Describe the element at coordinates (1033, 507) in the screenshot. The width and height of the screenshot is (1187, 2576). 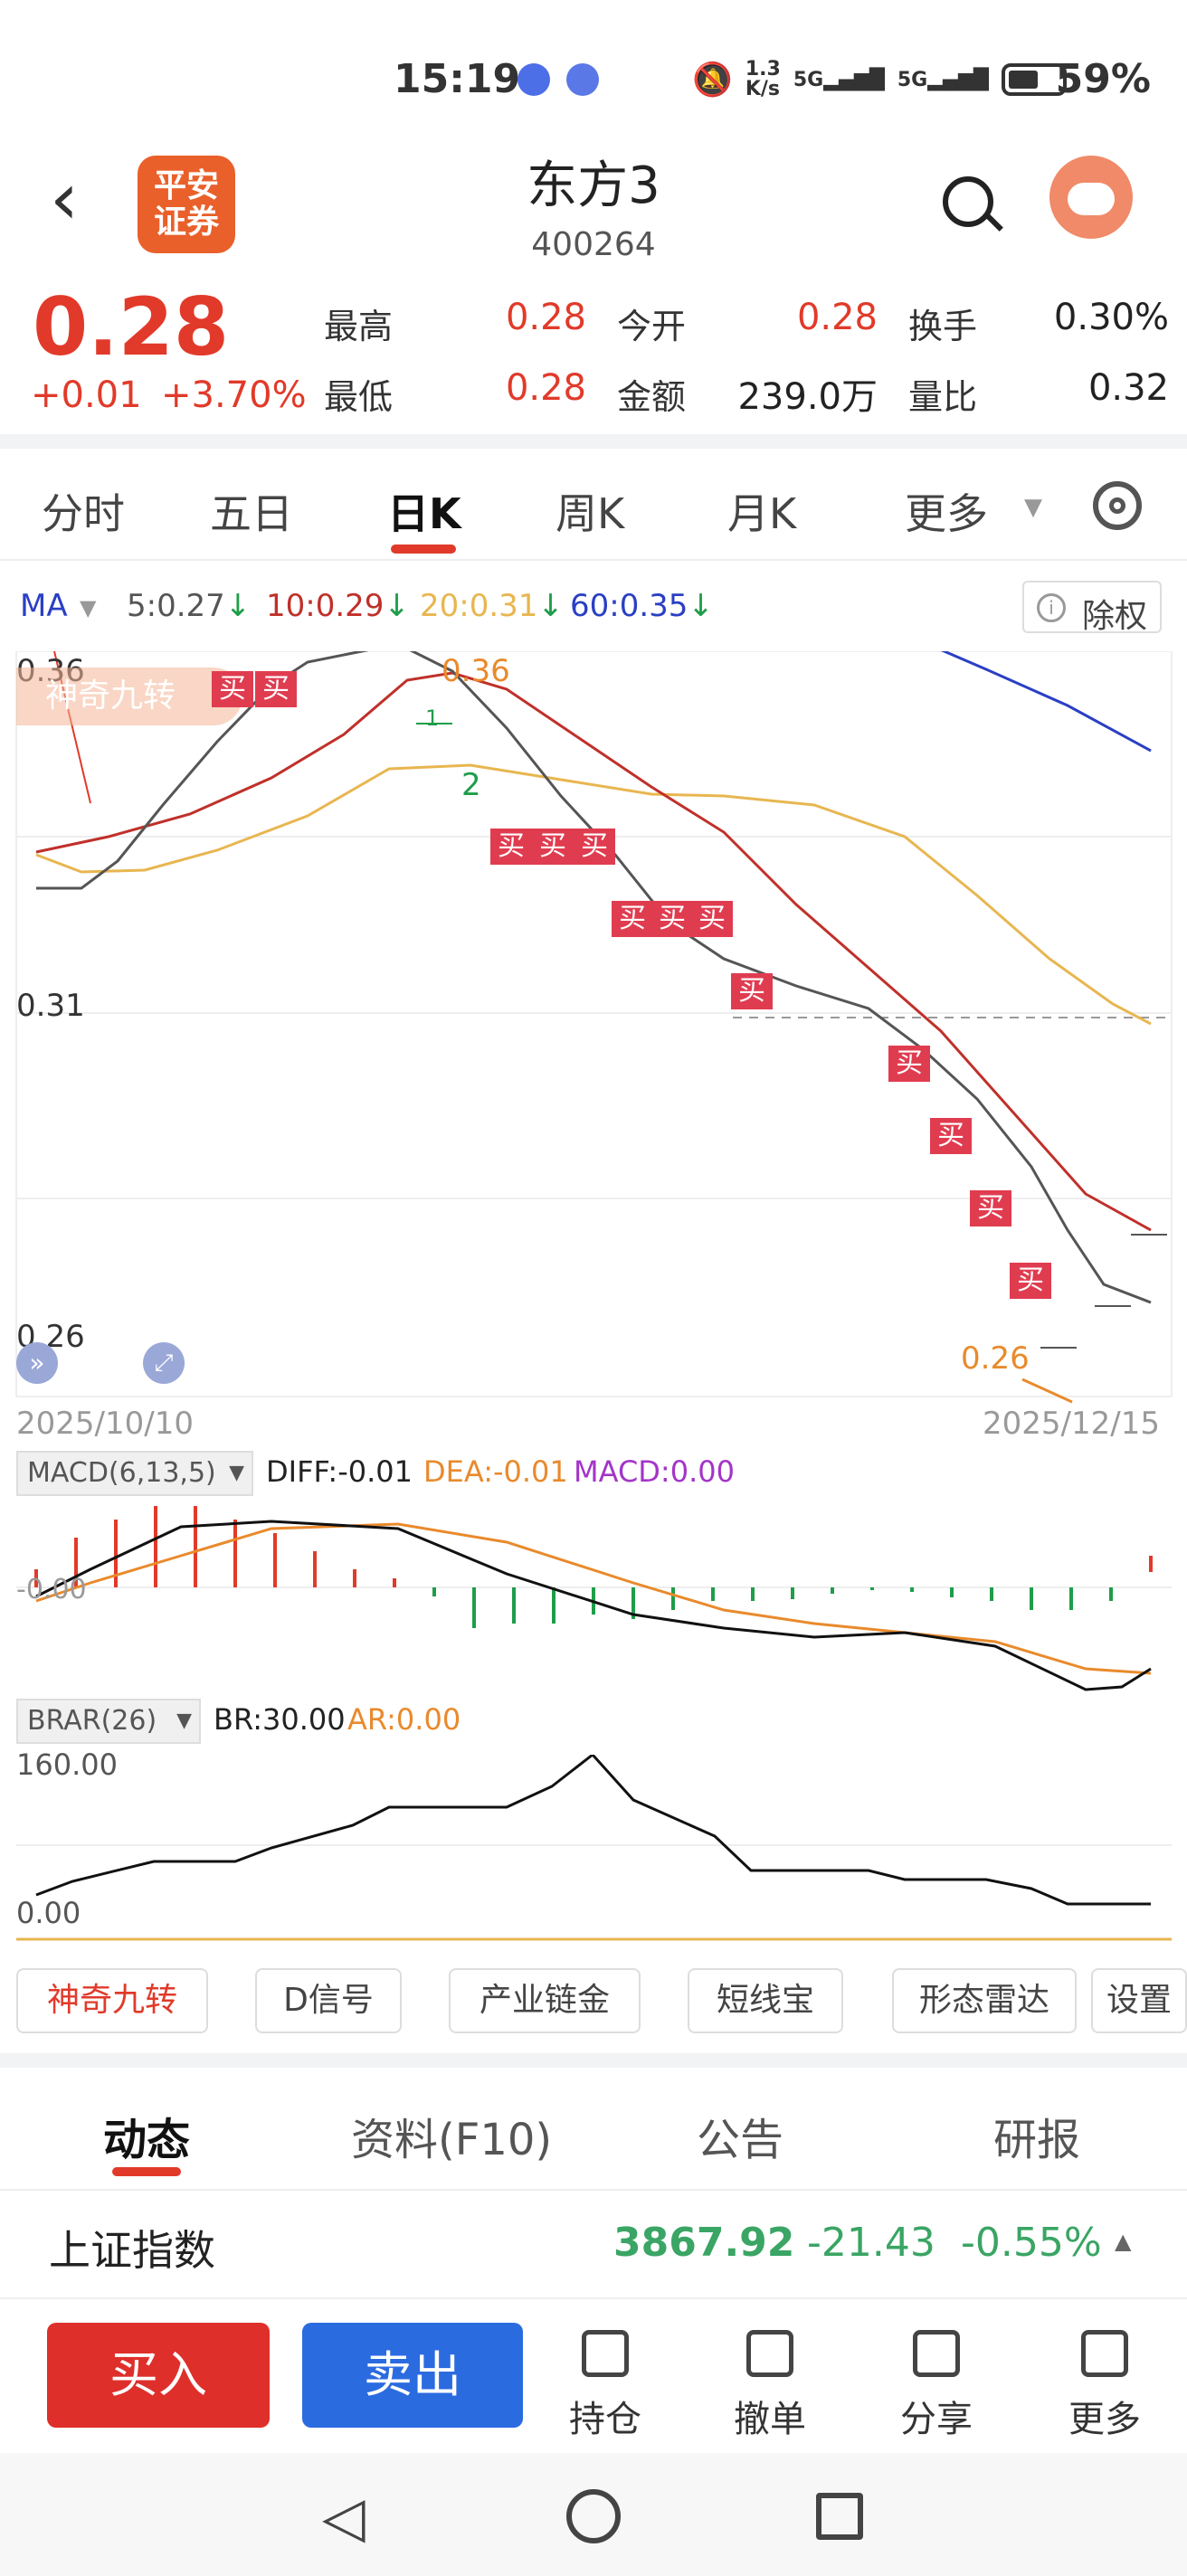
I see `more-dropdown-icon: ▼` at that location.